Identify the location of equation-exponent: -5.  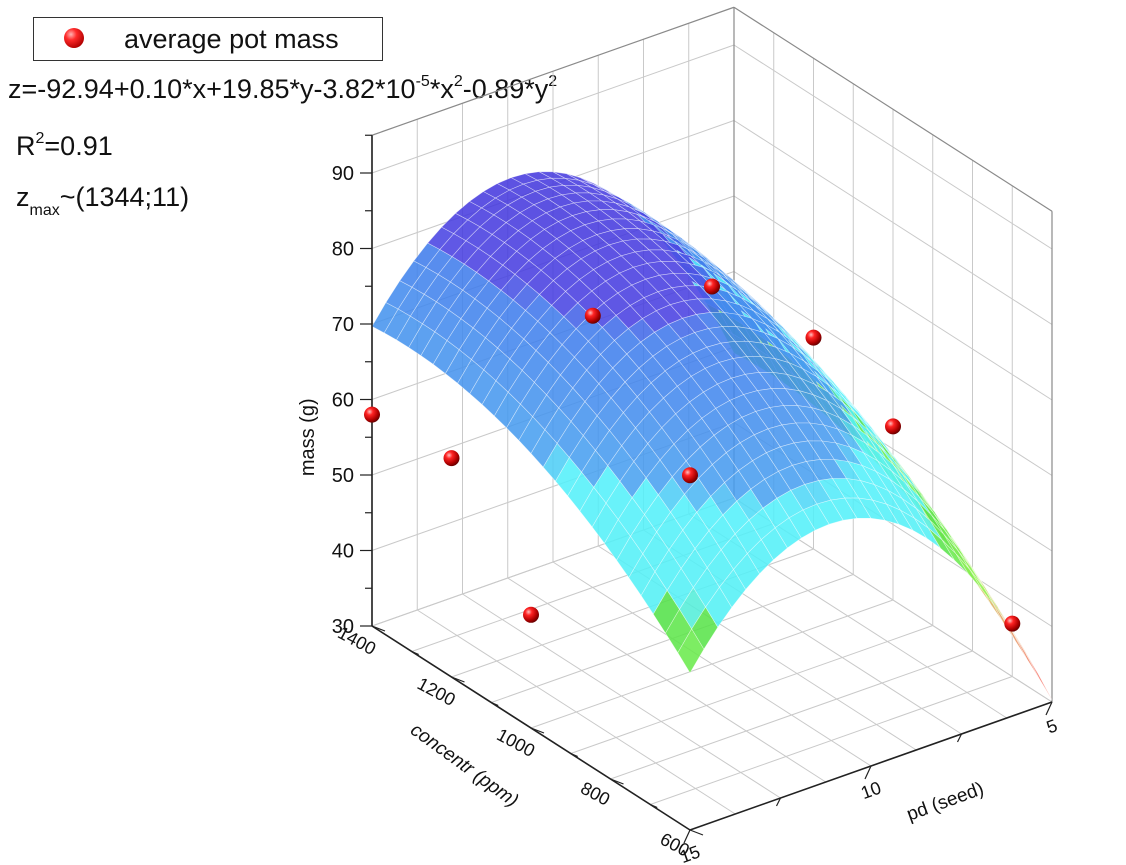
(422, 81).